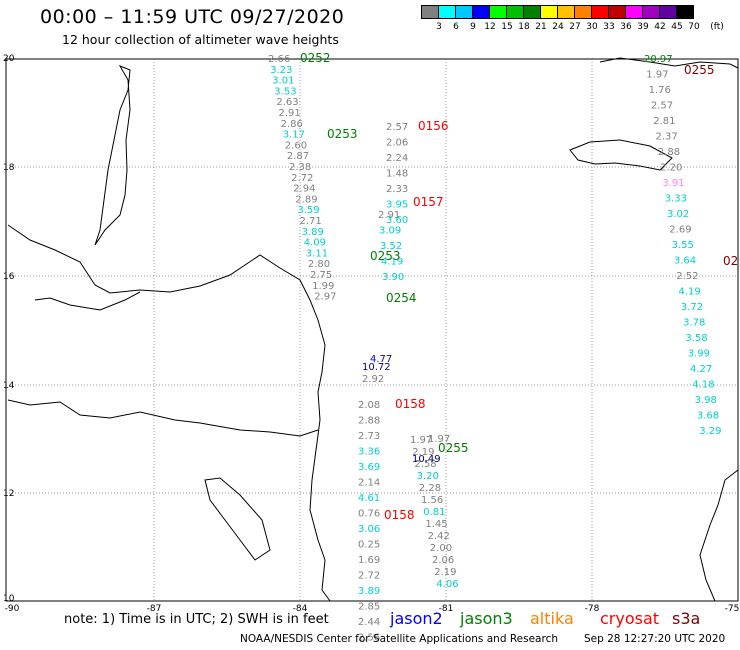  I want to click on map-annotation: 2.92, so click(373, 379).